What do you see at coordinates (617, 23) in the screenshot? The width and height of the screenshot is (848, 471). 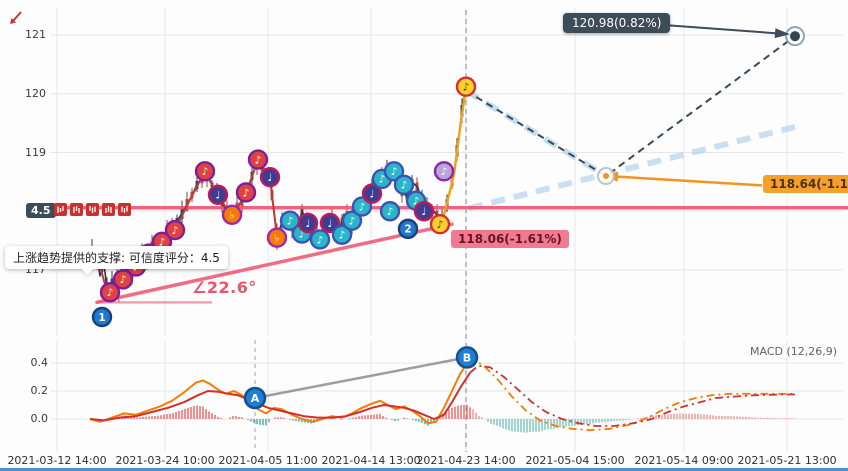 I see `target-price-label: 120.98(0.82%)` at bounding box center [617, 23].